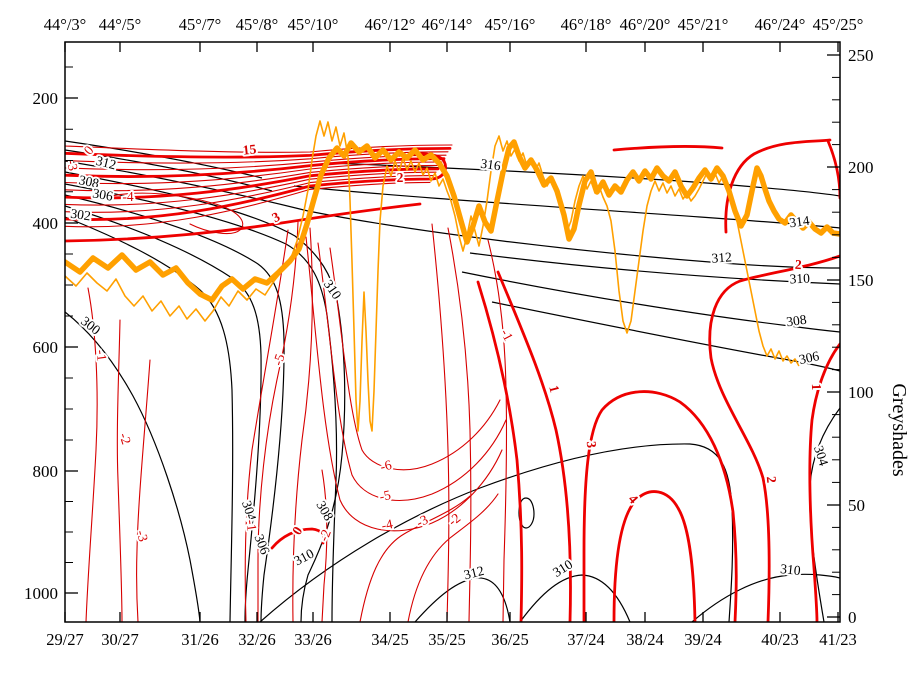 The width and height of the screenshot is (916, 681). Describe the element at coordinates (81, 215) in the screenshot. I see `black-contour-label: 302` at that location.